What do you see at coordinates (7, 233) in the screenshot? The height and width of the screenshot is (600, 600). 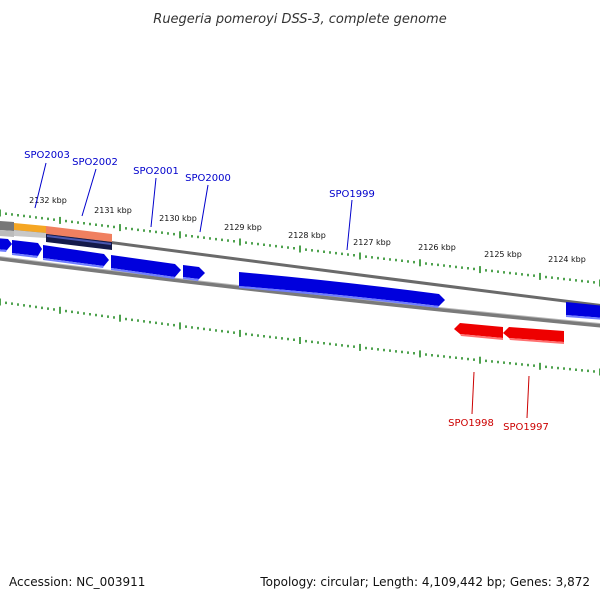 I see `grey-feature-light` at bounding box center [7, 233].